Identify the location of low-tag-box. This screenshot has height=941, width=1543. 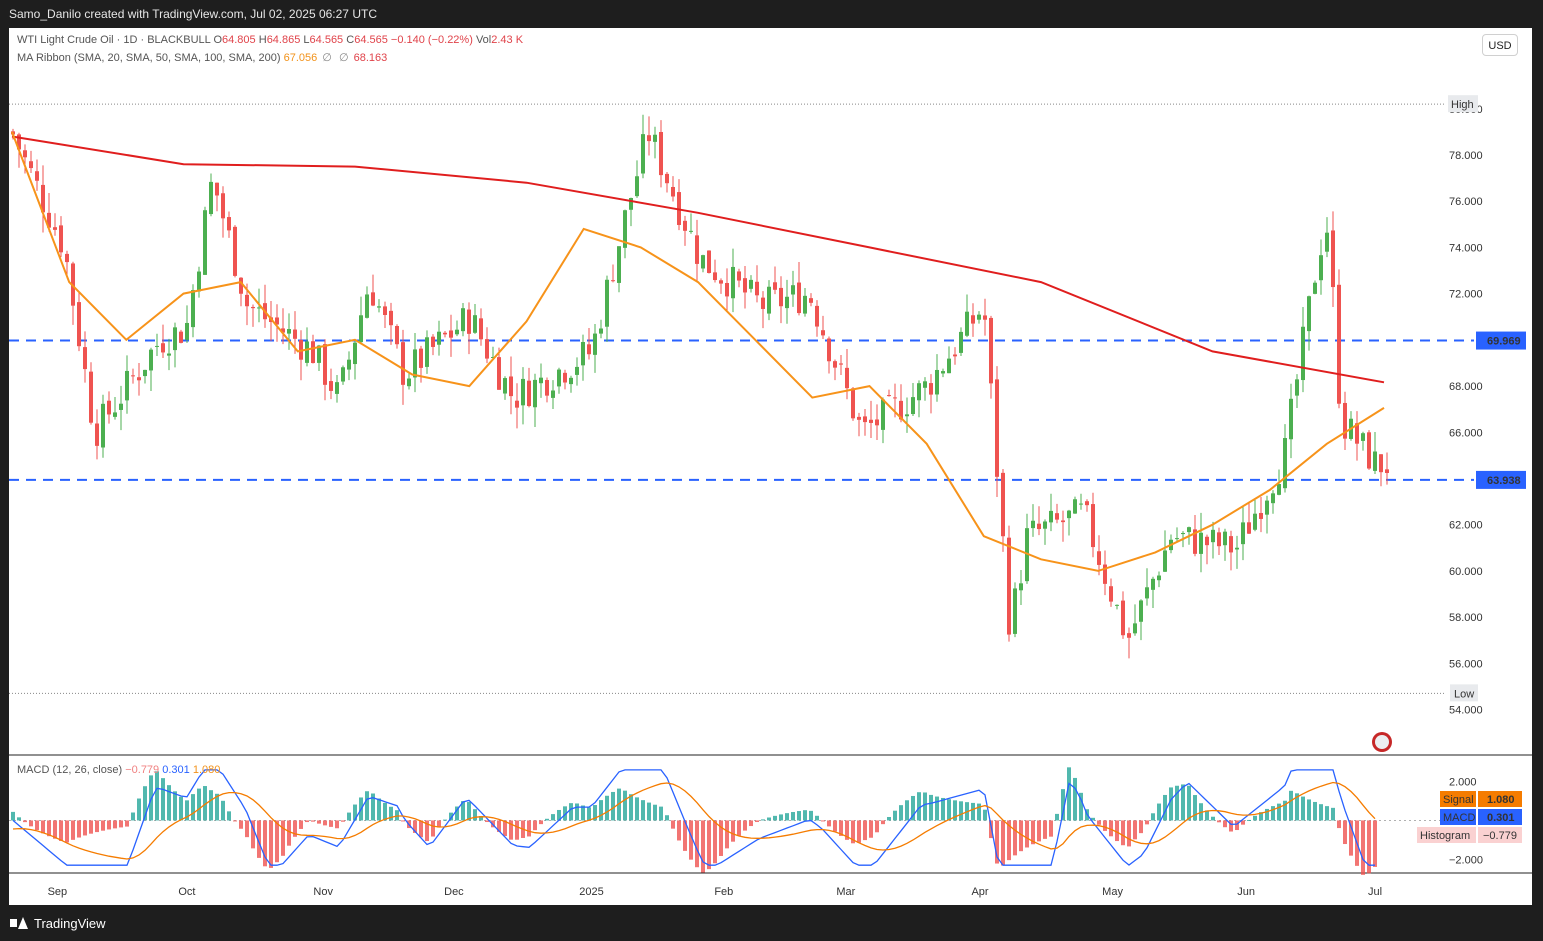
(1464, 693).